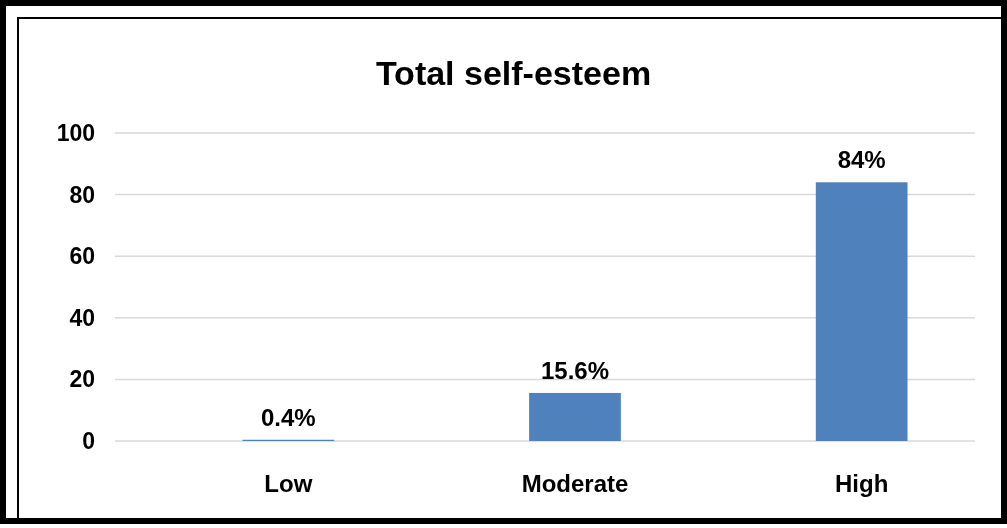 This screenshot has height=528, width=1007. I want to click on data-label: 84%, so click(861, 160).